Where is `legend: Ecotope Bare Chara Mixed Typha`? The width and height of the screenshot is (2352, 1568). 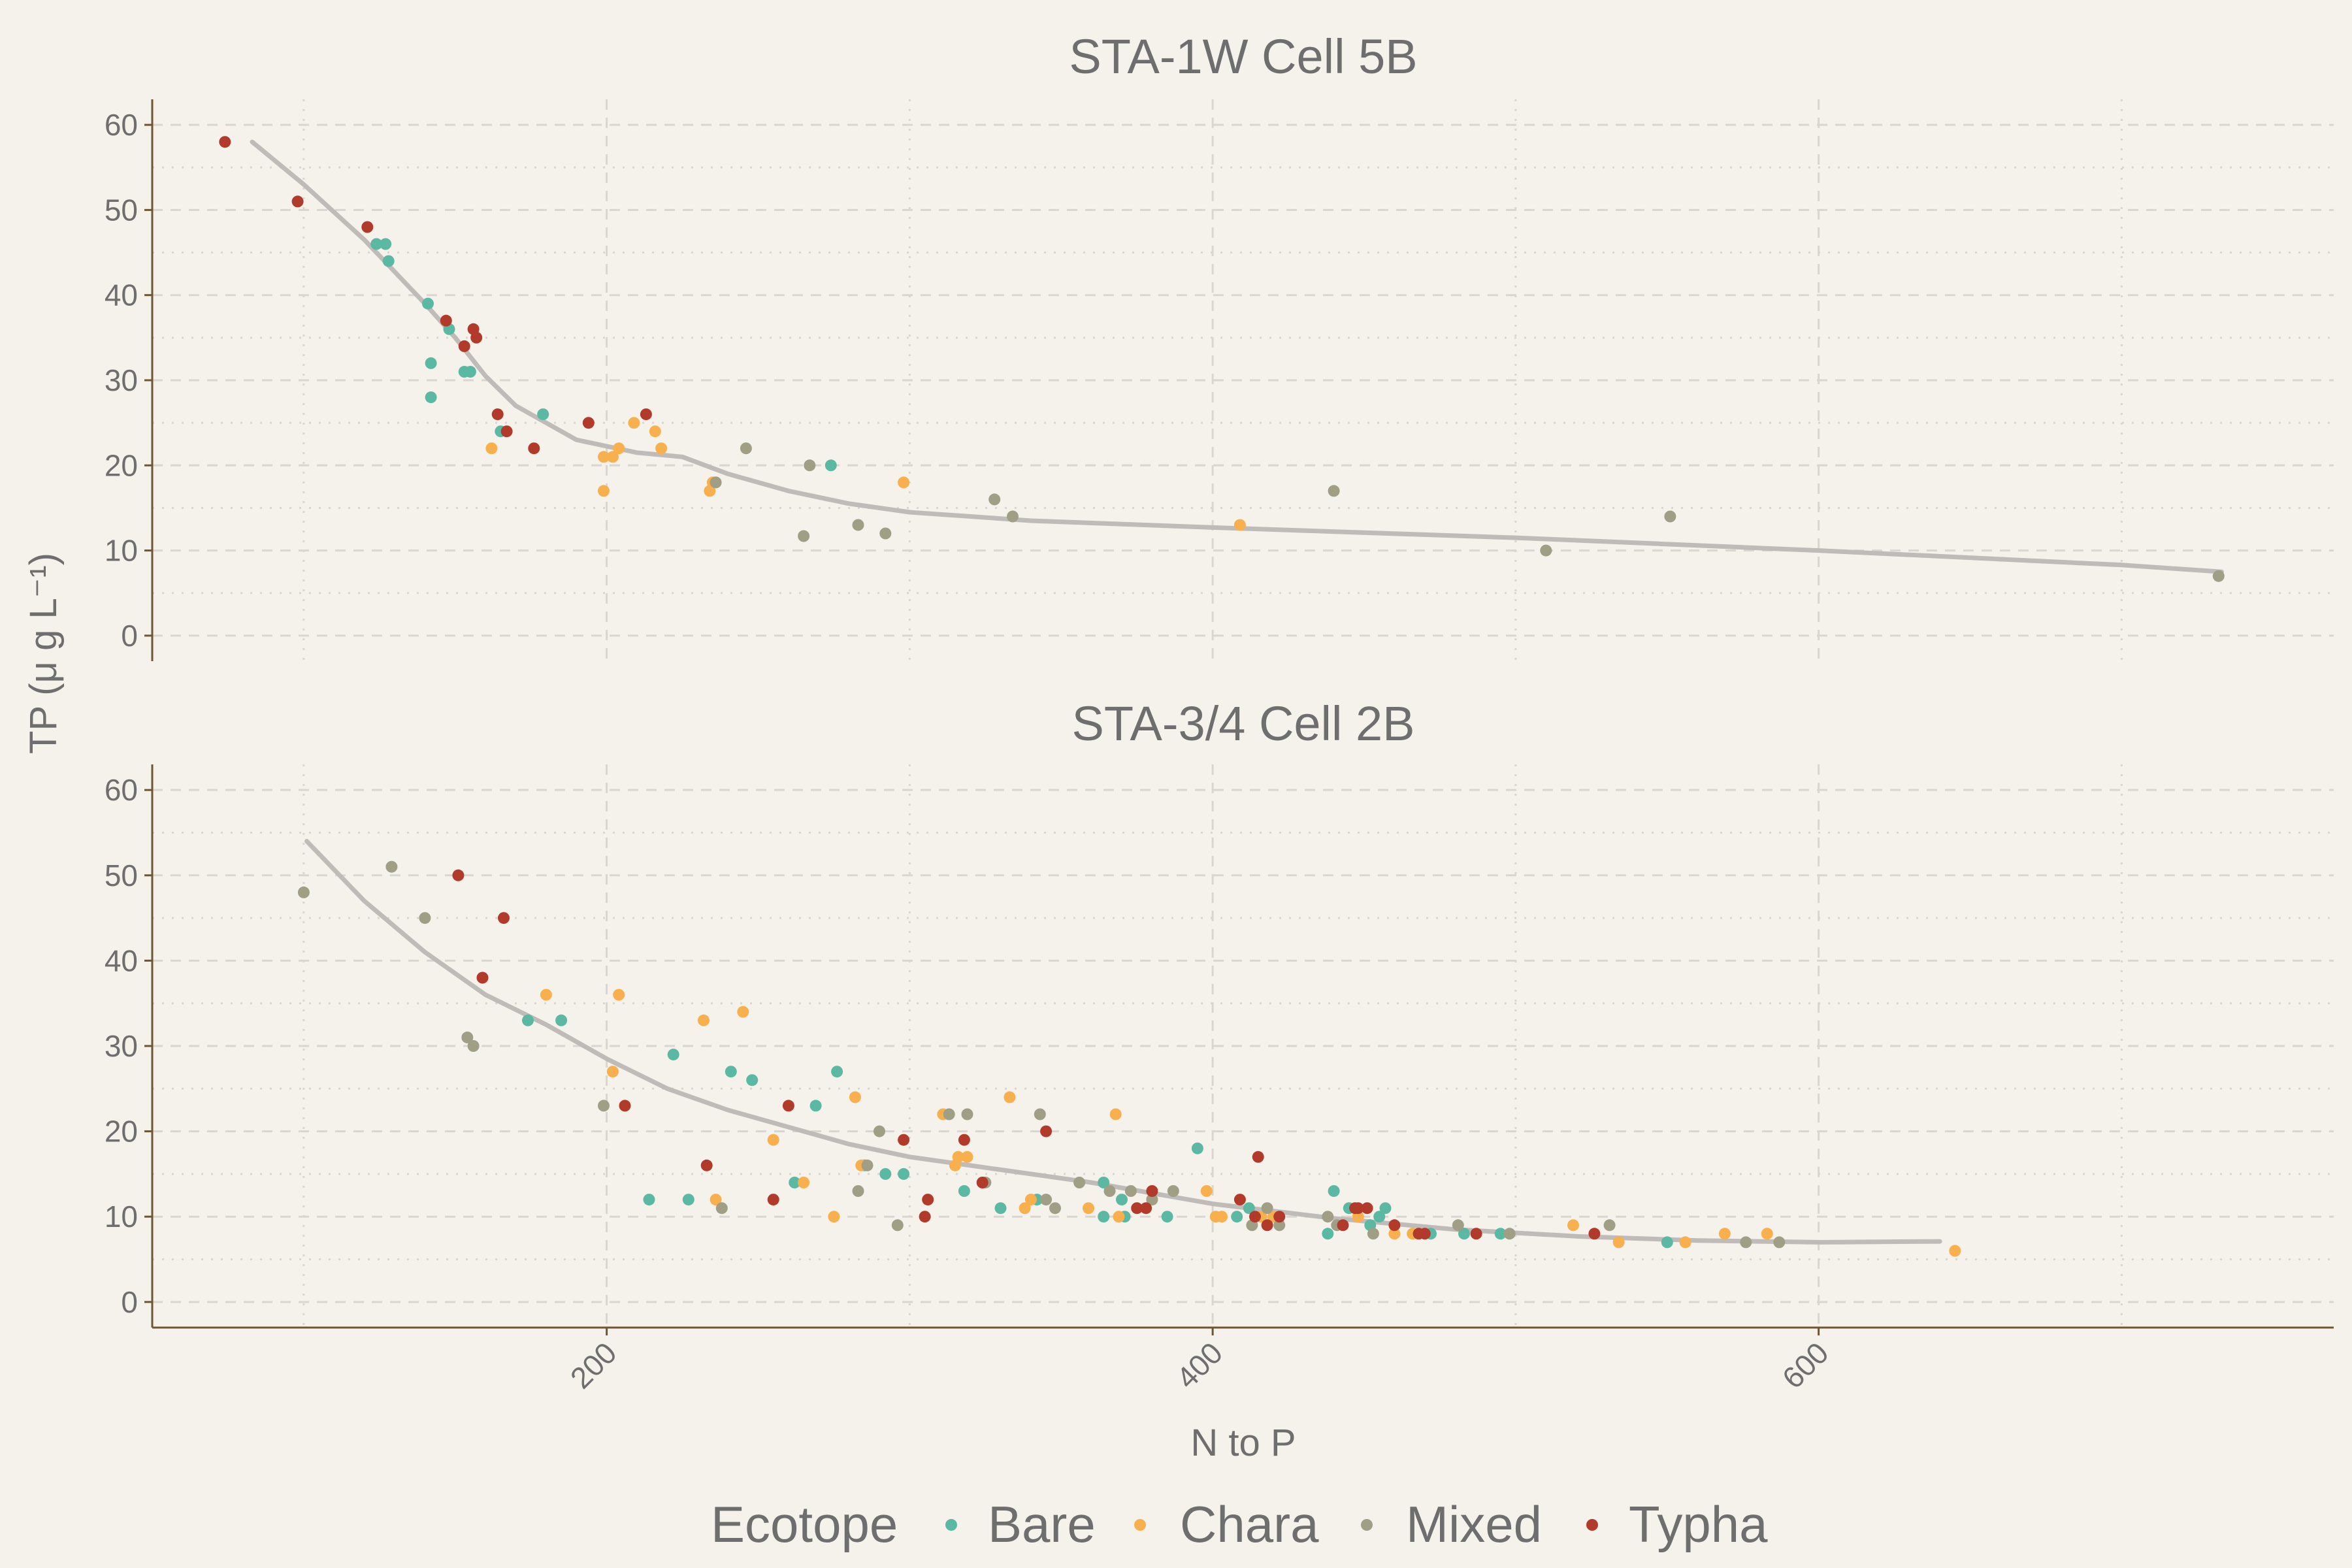 legend: Ecotope Bare Chara Mixed Typha is located at coordinates (1239, 1524).